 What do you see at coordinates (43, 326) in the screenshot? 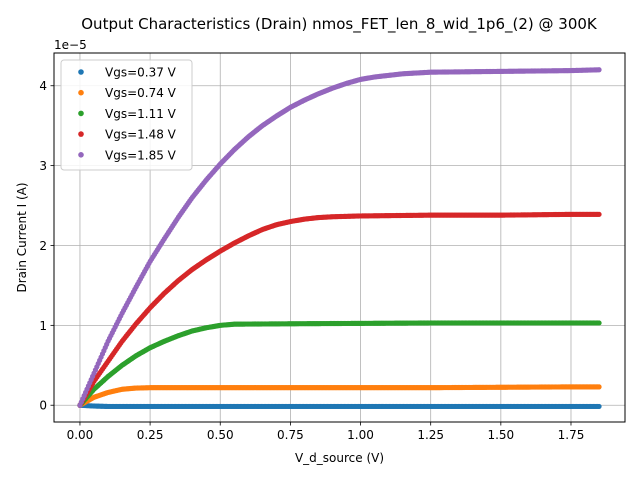
I see `y-tick-label: 1` at bounding box center [43, 326].